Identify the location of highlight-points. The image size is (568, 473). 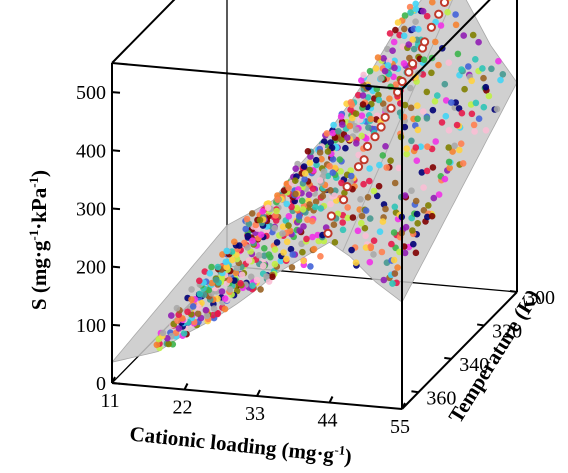
(386, 119).